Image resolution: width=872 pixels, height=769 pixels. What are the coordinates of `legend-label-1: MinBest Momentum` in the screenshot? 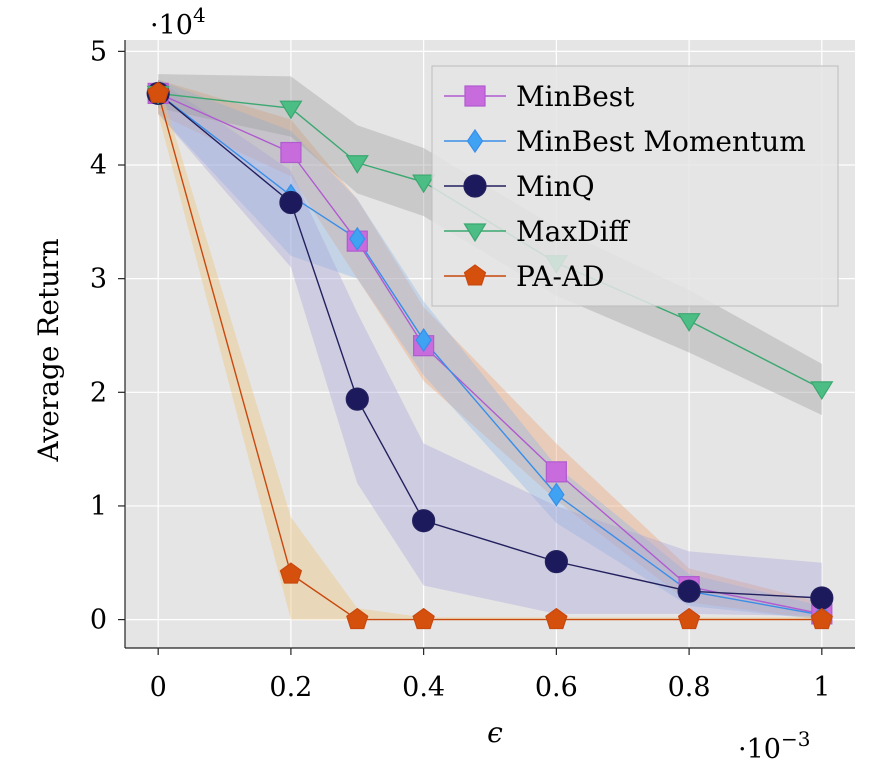 It's located at (661, 141).